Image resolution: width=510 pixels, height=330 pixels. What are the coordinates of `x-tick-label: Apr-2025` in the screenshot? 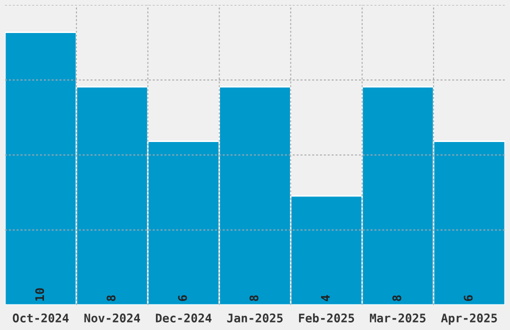 It's located at (469, 319).